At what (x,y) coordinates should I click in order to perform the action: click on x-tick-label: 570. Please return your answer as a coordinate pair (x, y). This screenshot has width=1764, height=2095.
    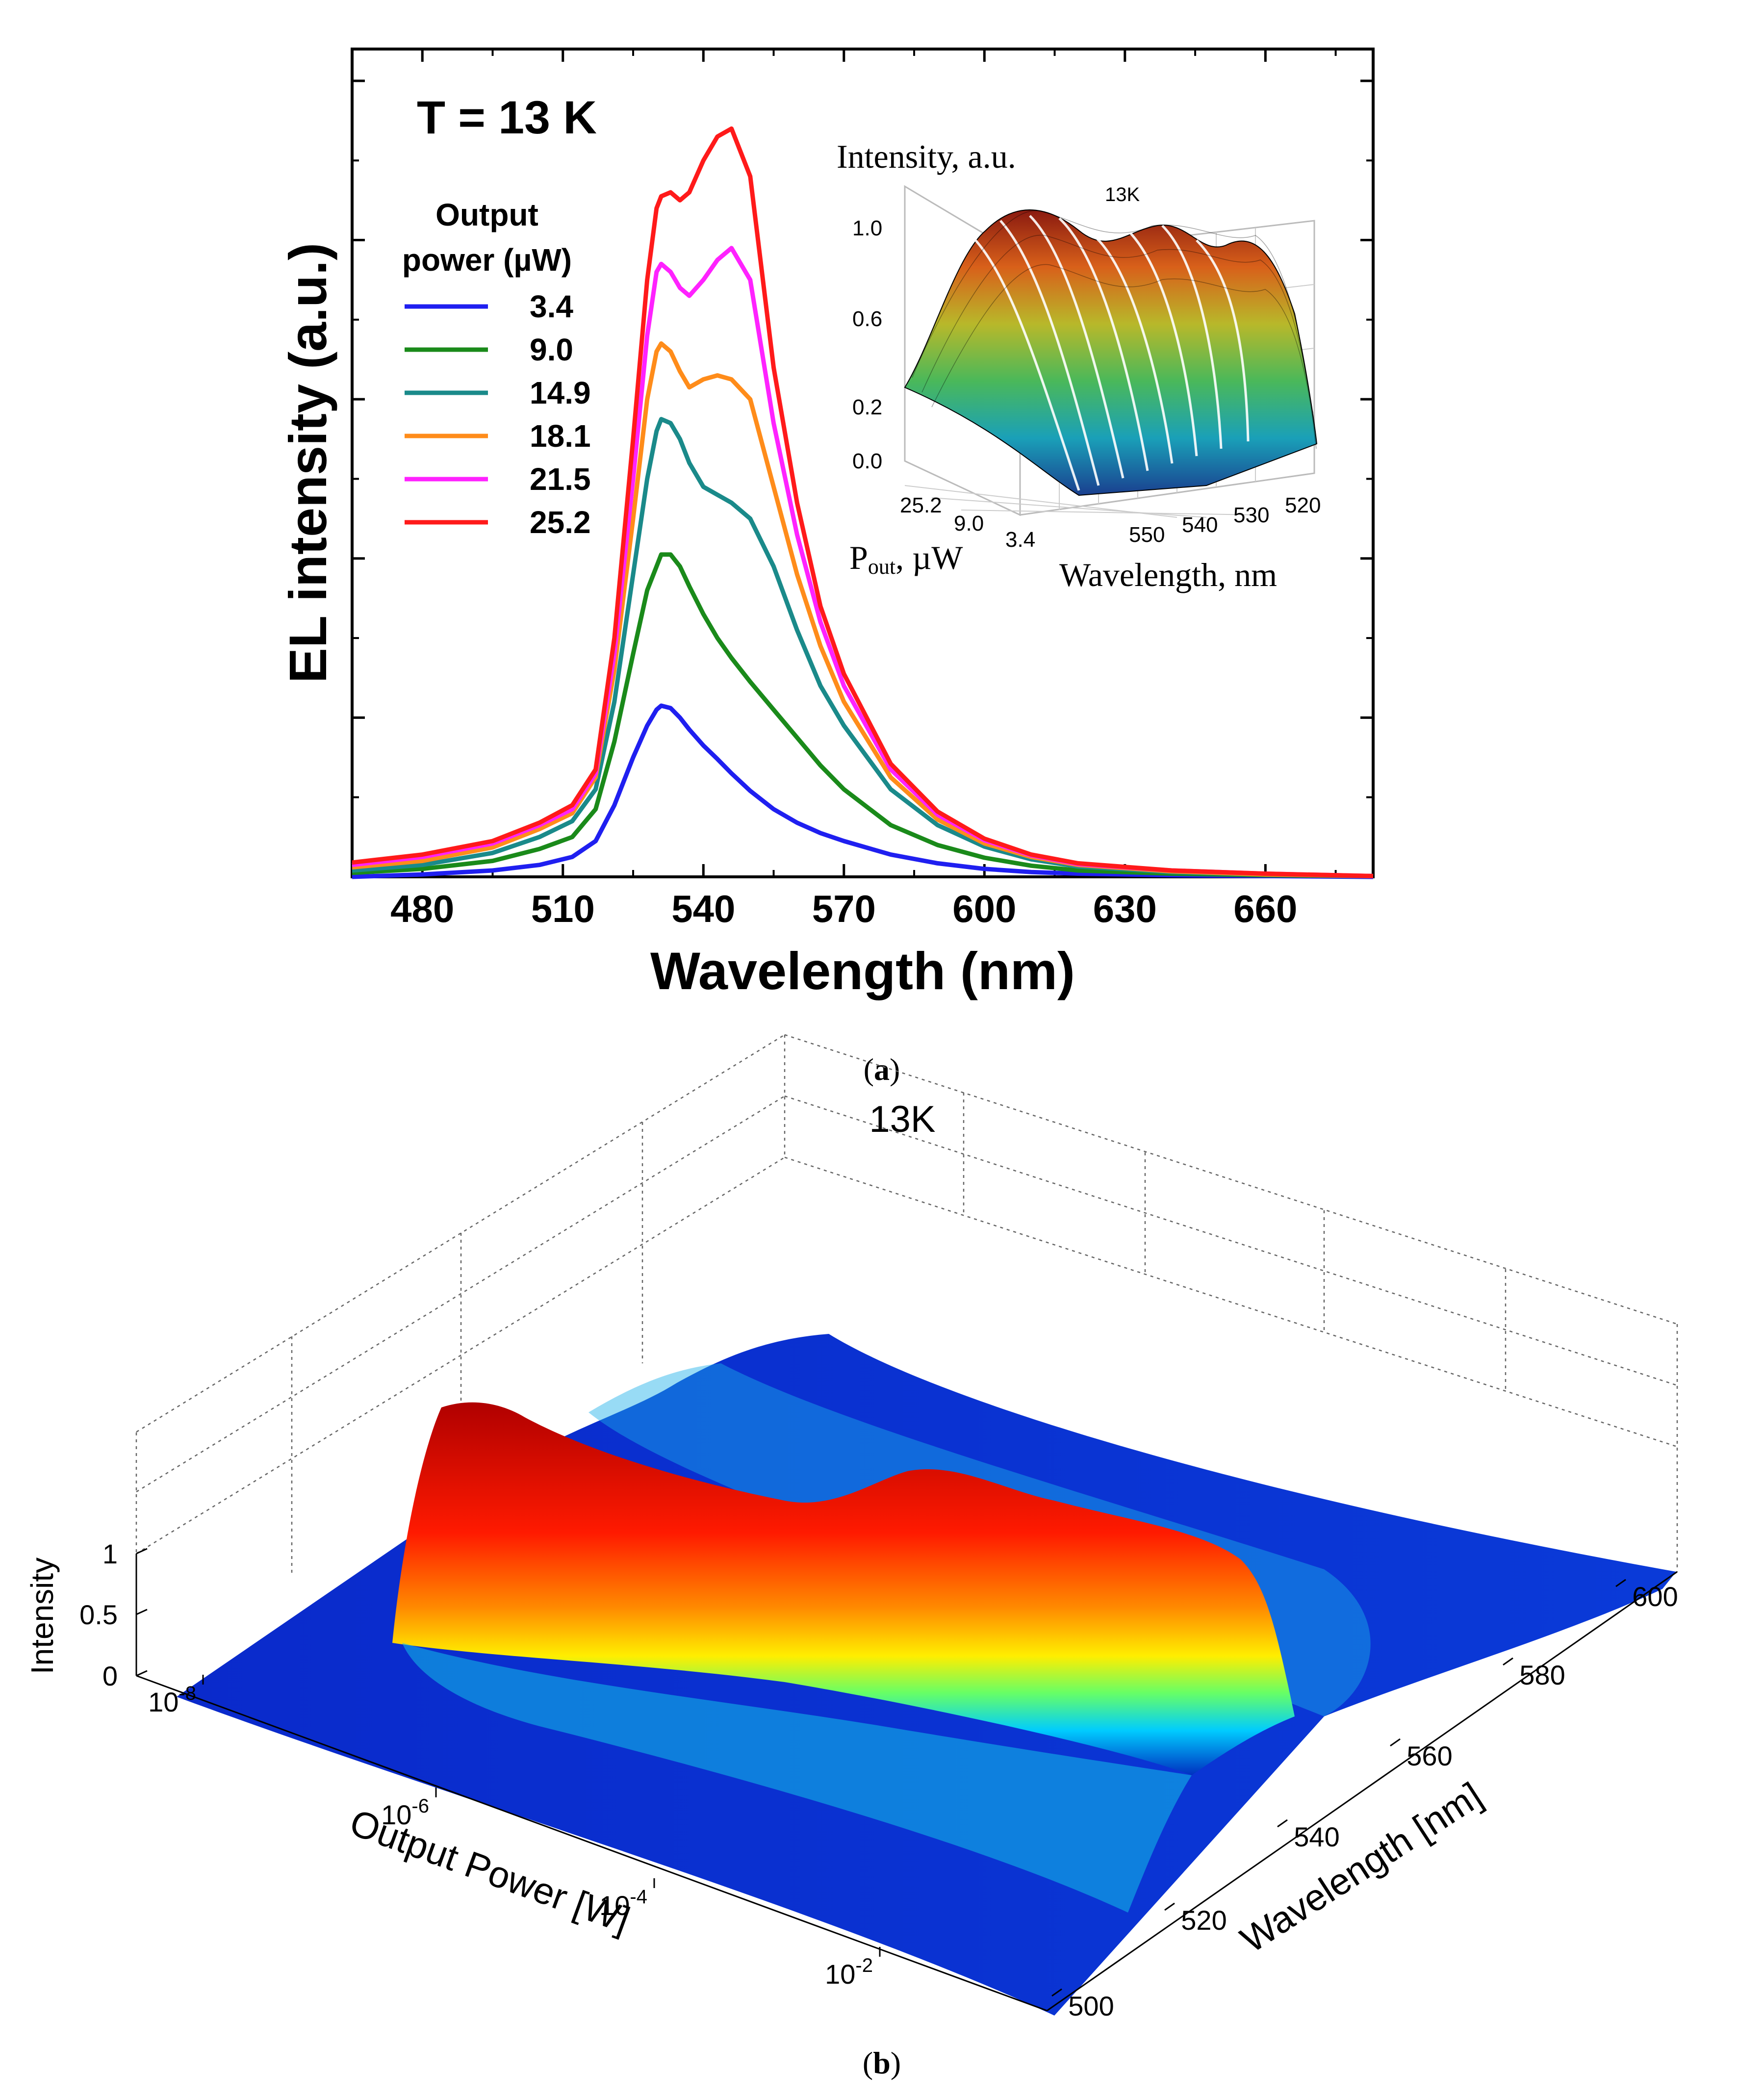
    Looking at the image, I should click on (844, 908).